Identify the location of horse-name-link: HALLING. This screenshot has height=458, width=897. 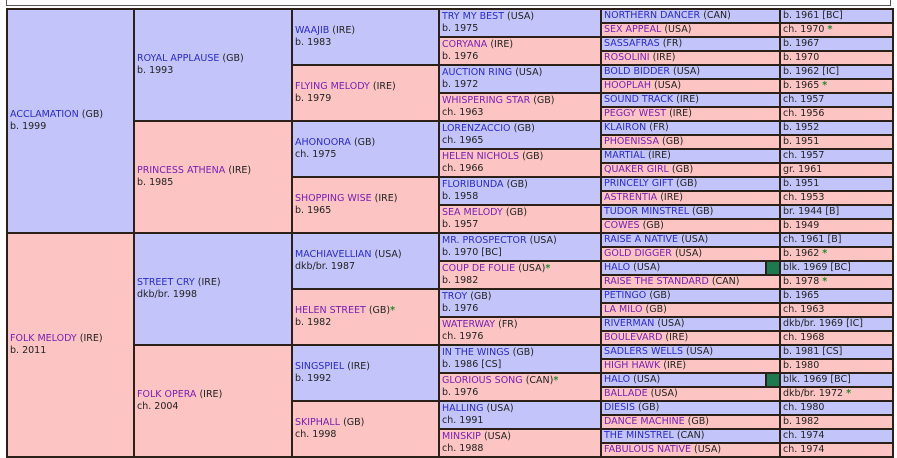
(463, 408).